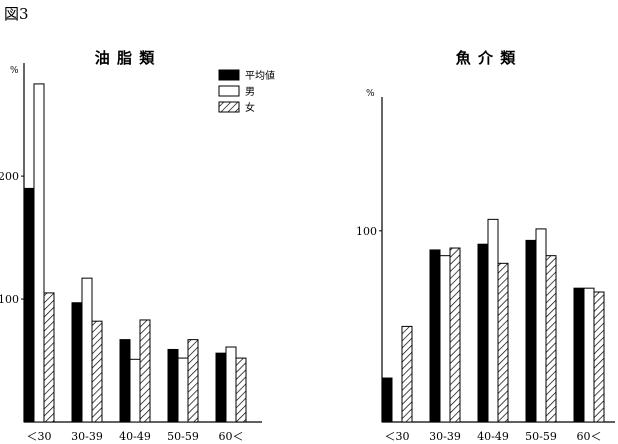  Describe the element at coordinates (229, 107) in the screenshot. I see `legend-swatch-hatched` at that location.